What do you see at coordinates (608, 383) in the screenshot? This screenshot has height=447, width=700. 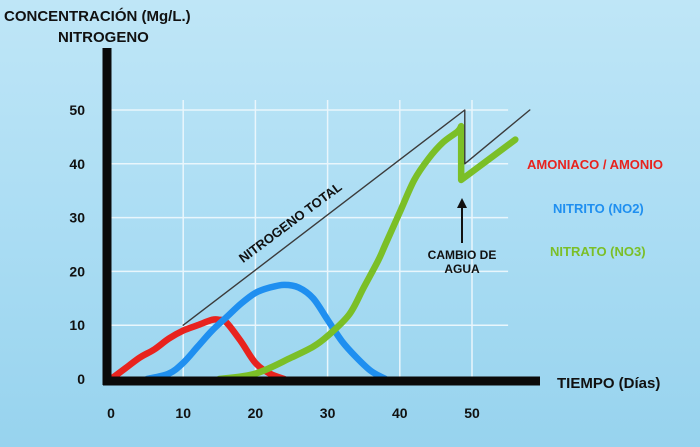 I see `x-axis-title: TIEMPO (Días)` at bounding box center [608, 383].